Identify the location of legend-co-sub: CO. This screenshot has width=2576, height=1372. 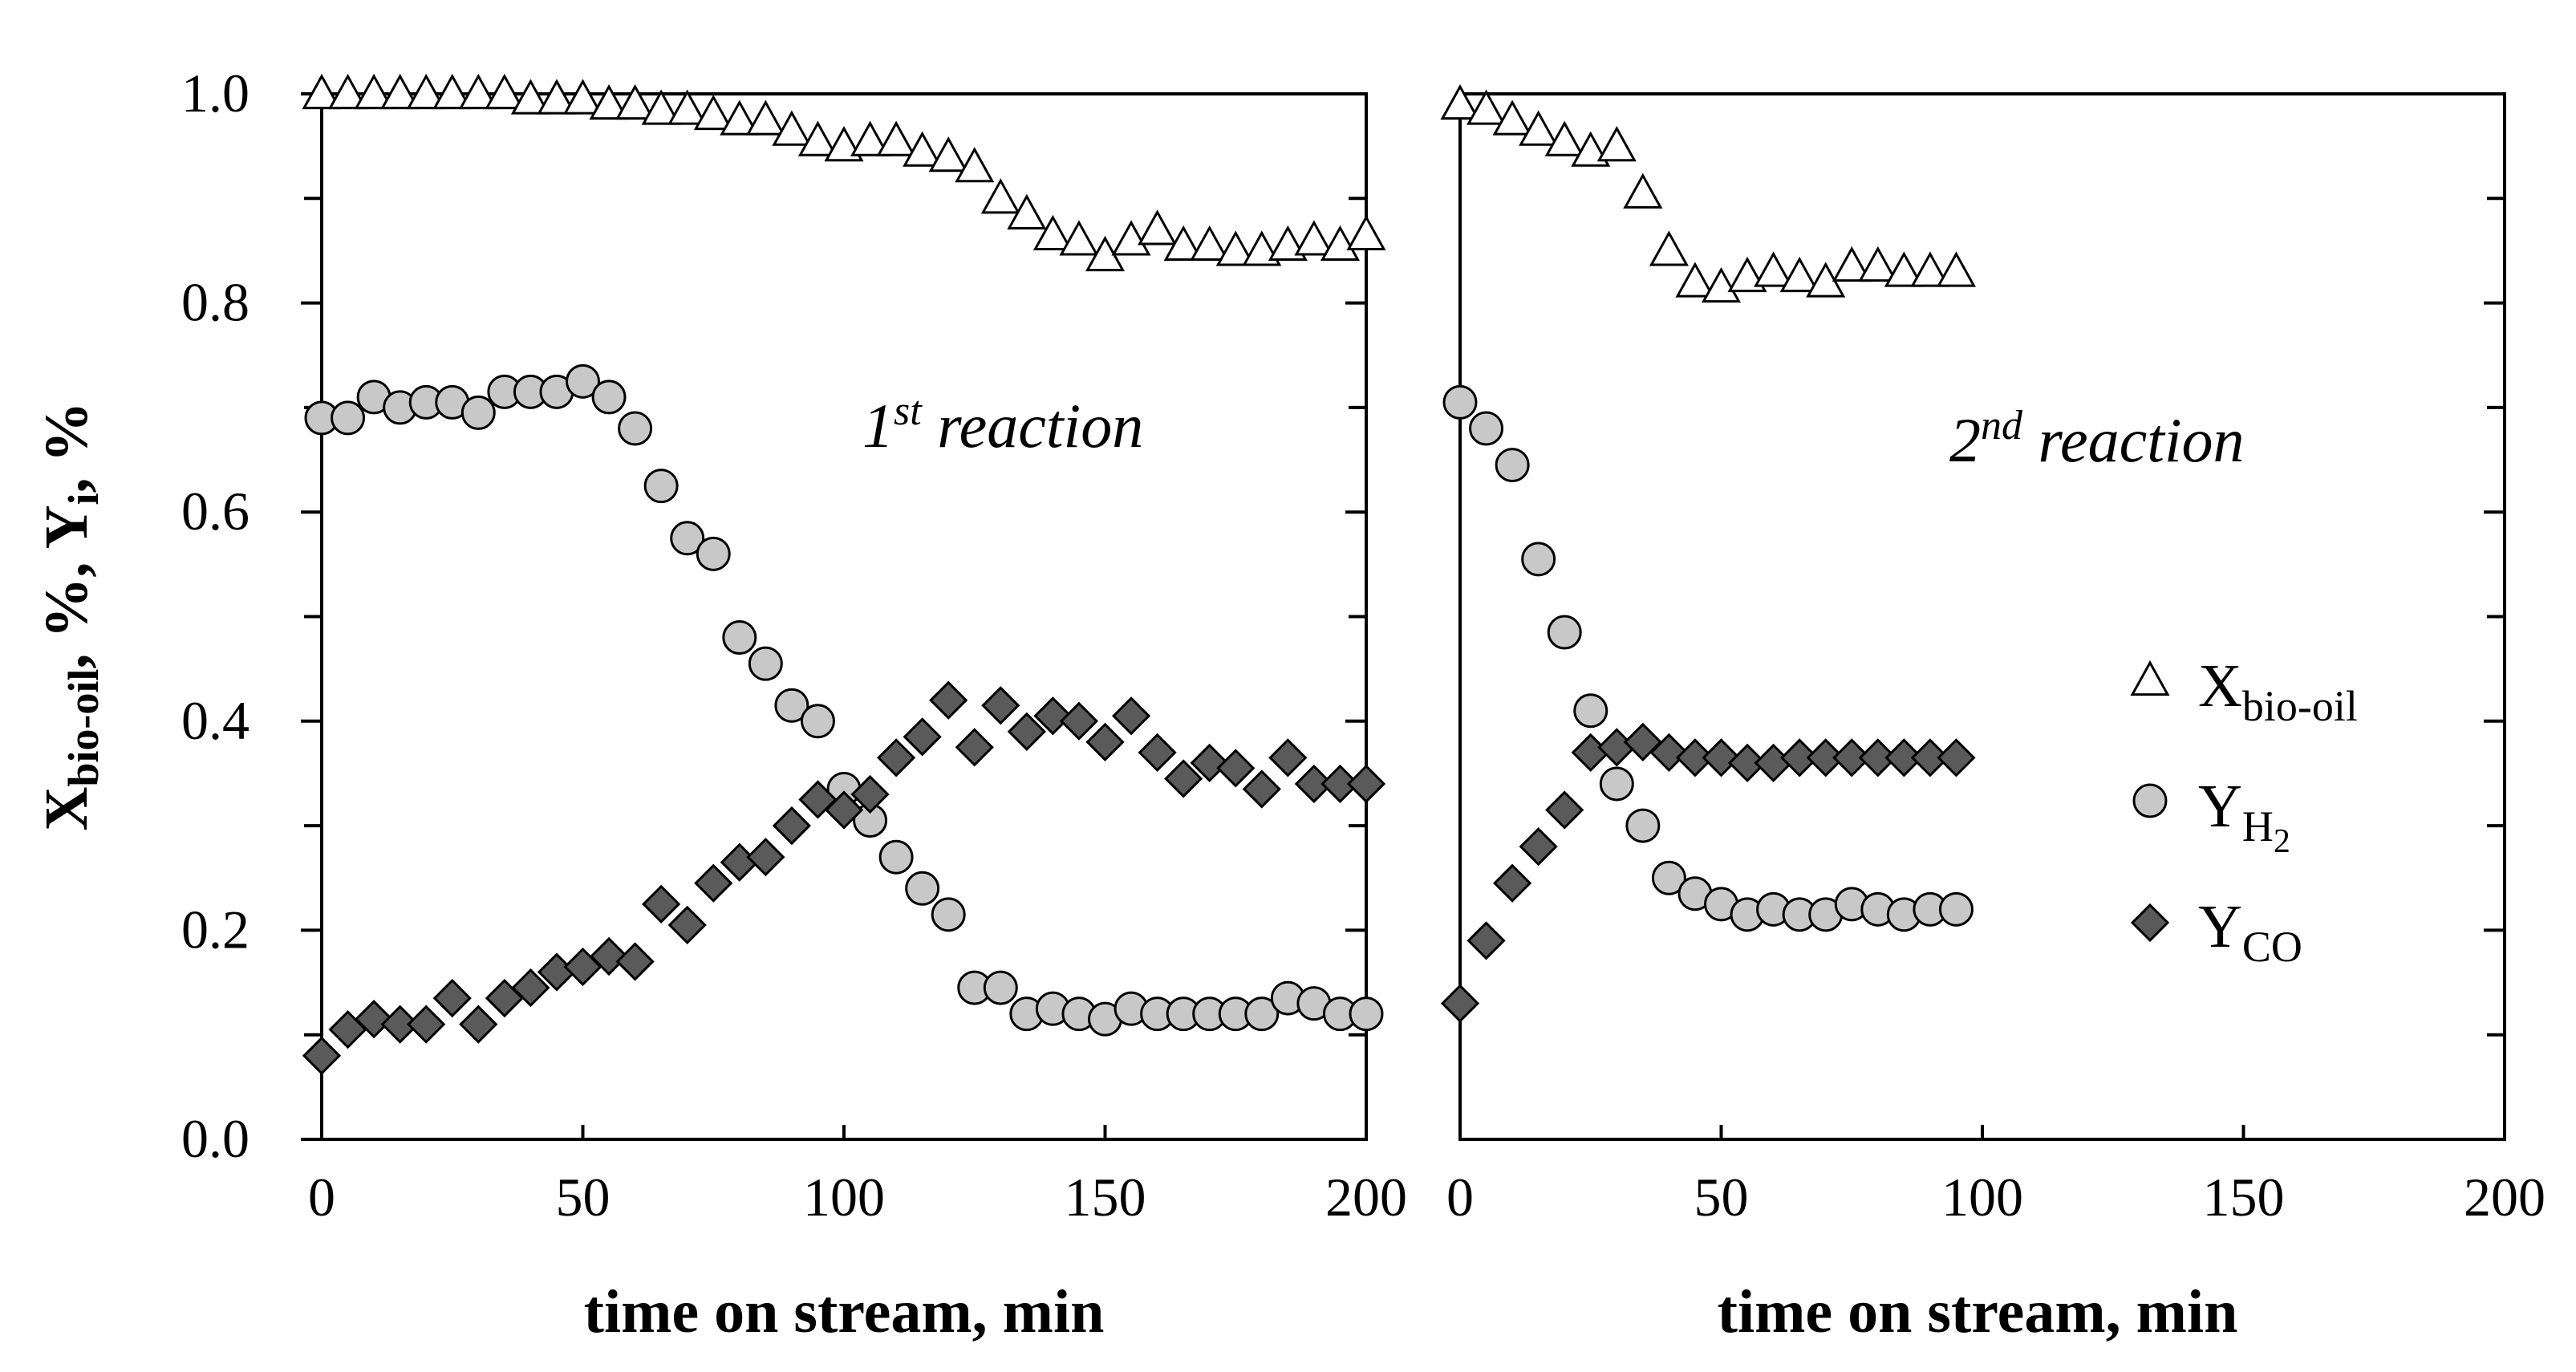
(2272, 947).